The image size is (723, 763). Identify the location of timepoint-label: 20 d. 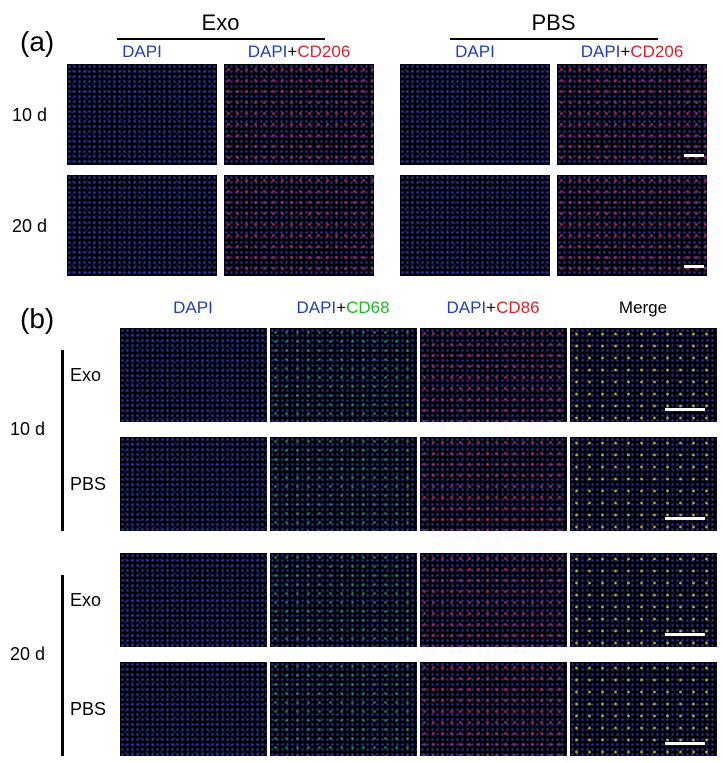
(28, 653).